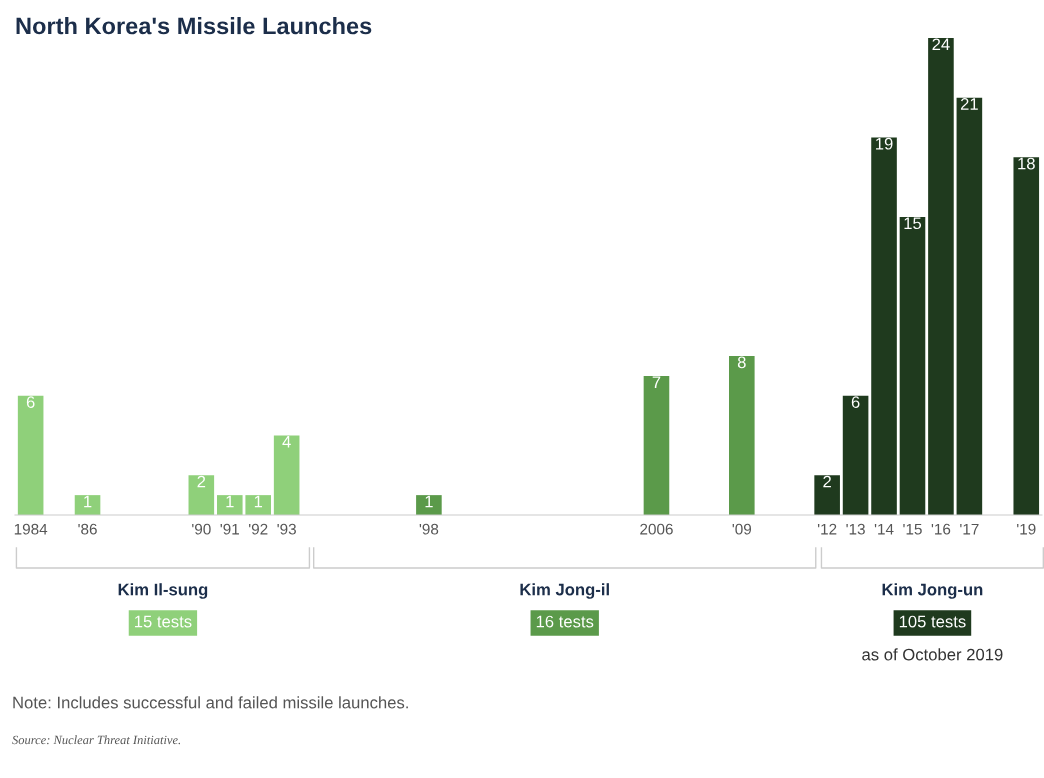  Describe the element at coordinates (258, 529) in the screenshot. I see `x-tick-label: '92` at that location.